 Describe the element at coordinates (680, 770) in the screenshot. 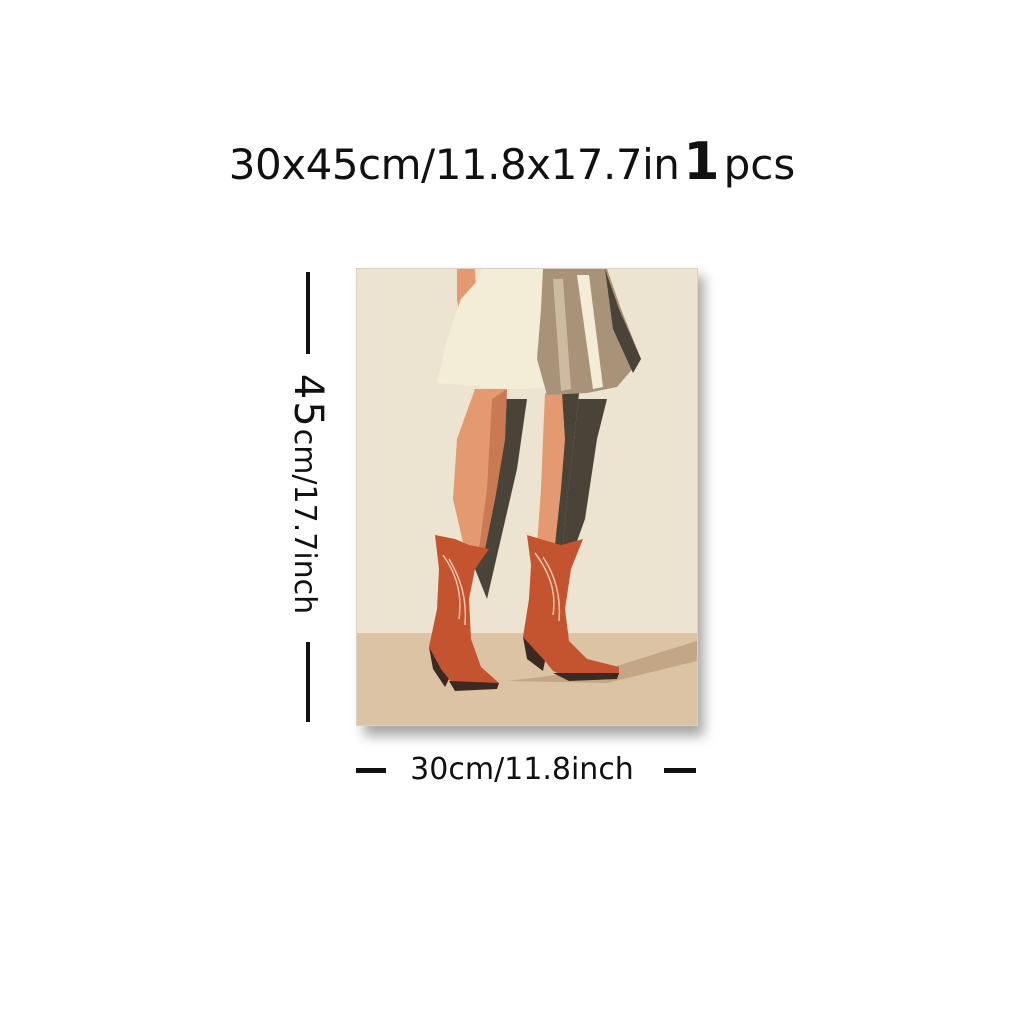

I see `width-dimension-line-right` at that location.